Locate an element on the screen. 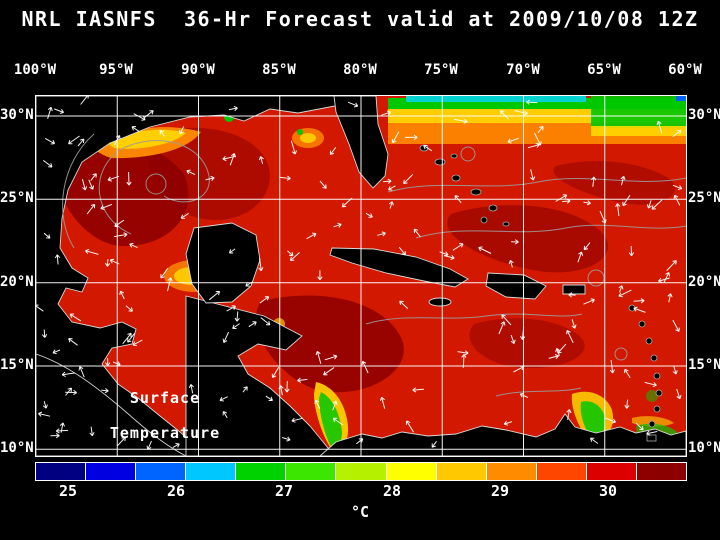  colorbar-tick: 29 is located at coordinates (500, 491).